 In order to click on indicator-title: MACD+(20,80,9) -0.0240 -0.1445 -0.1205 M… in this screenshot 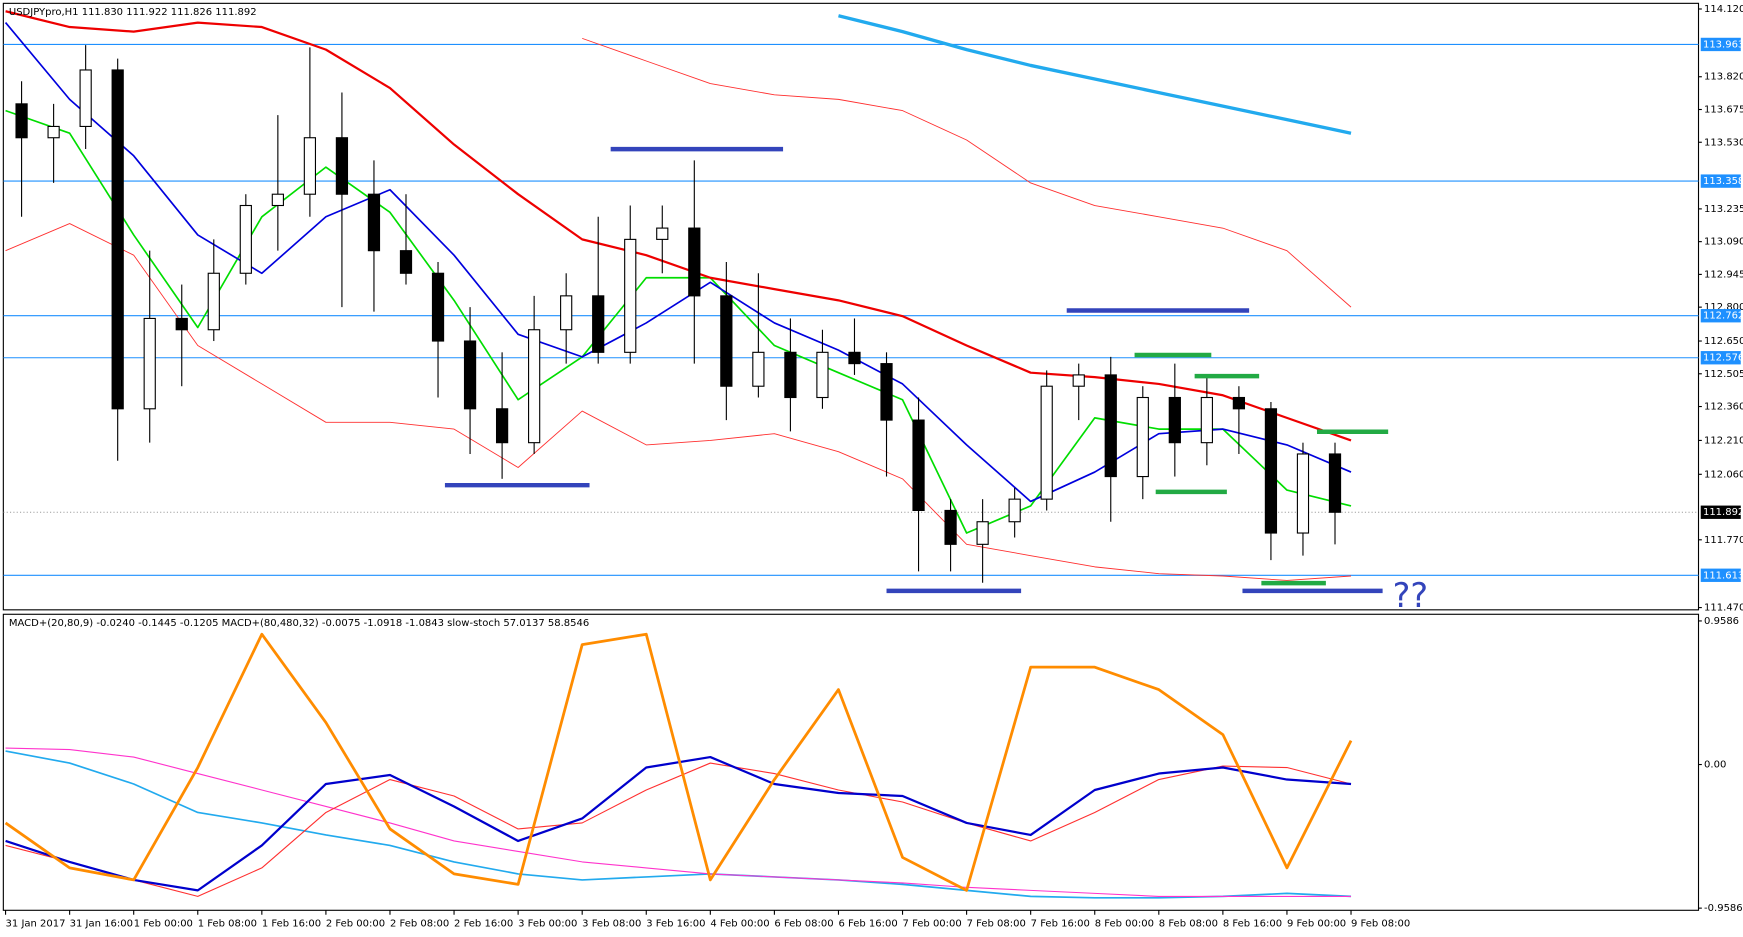, I will do `click(299, 623)`.